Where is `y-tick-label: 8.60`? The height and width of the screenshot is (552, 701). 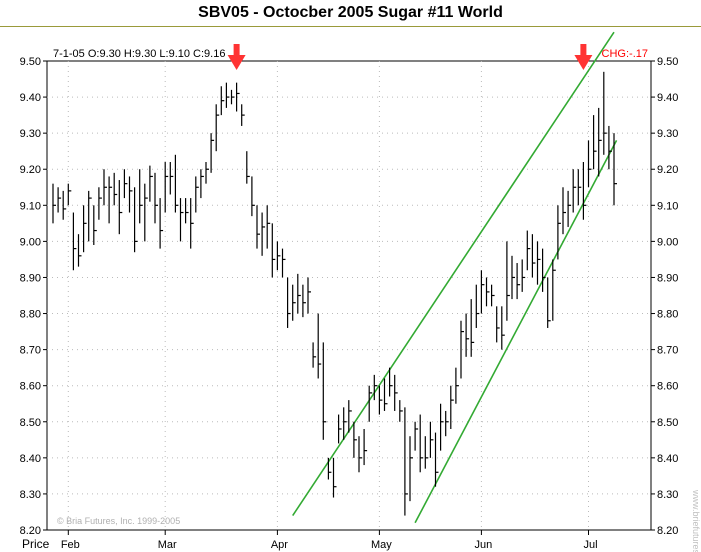
y-tick-label: 8.60 is located at coordinates (667, 387).